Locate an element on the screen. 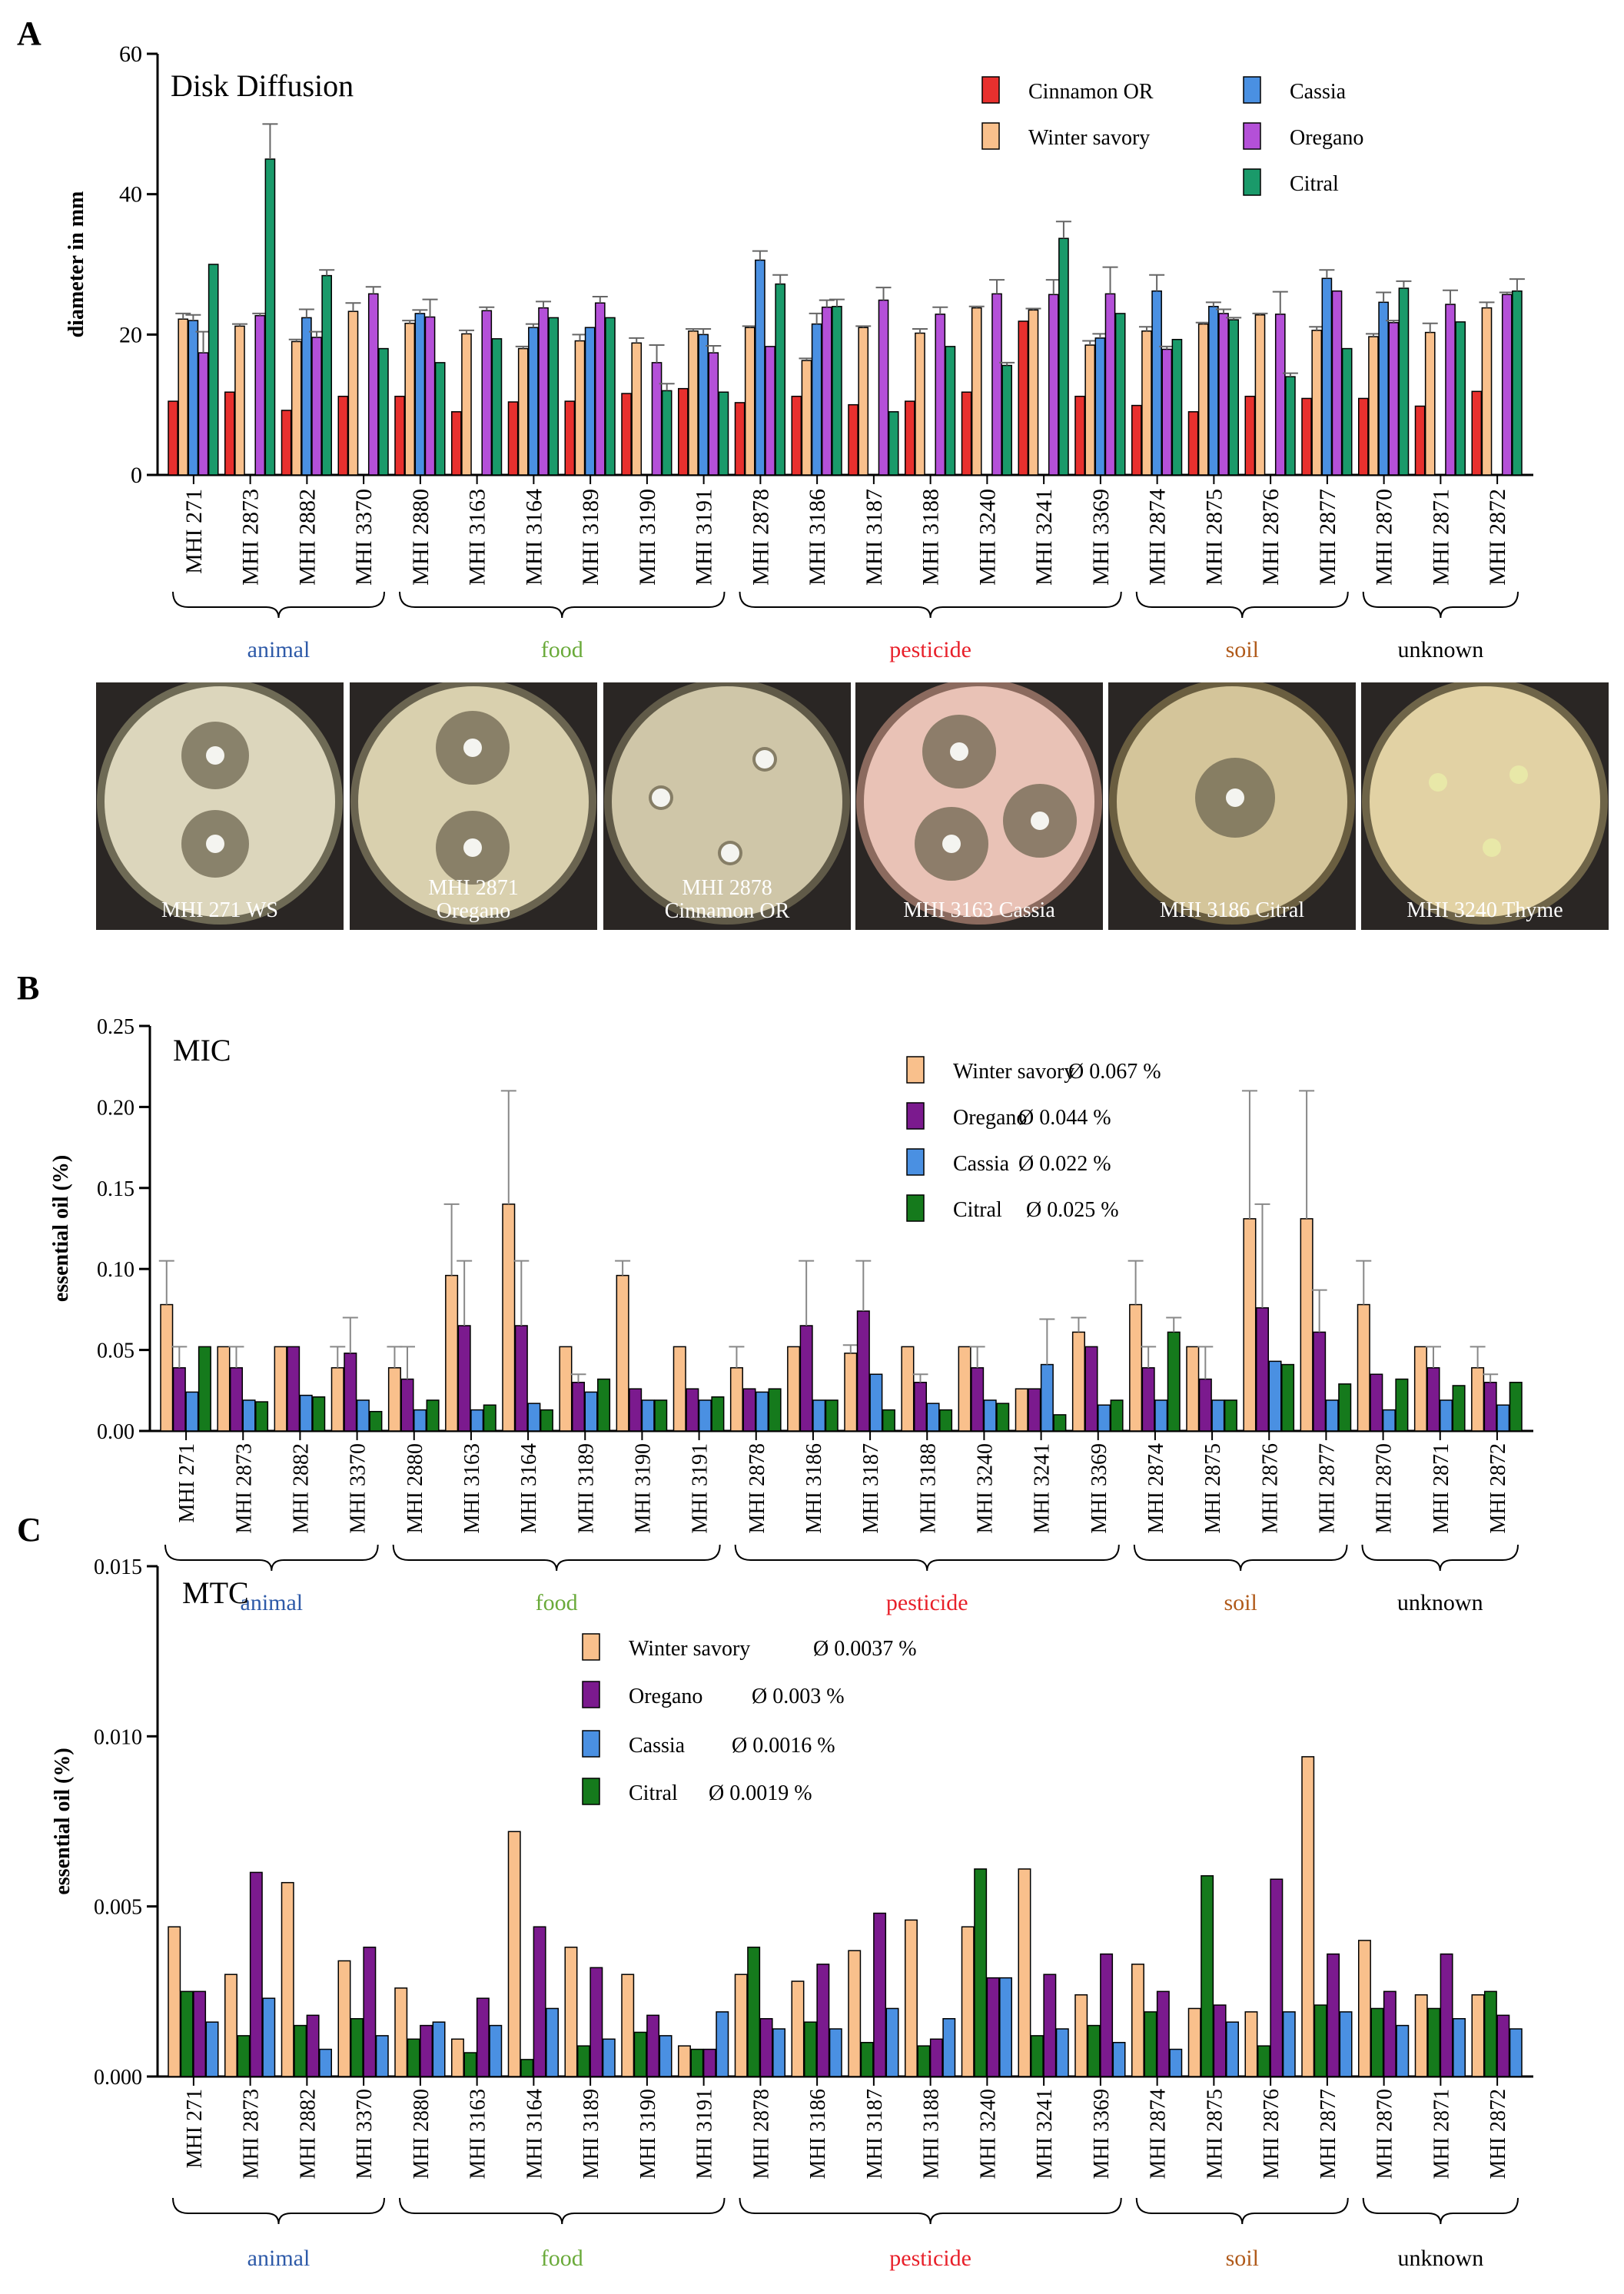 The width and height of the screenshot is (1624, 2294). bracket-food is located at coordinates (556, 1558).